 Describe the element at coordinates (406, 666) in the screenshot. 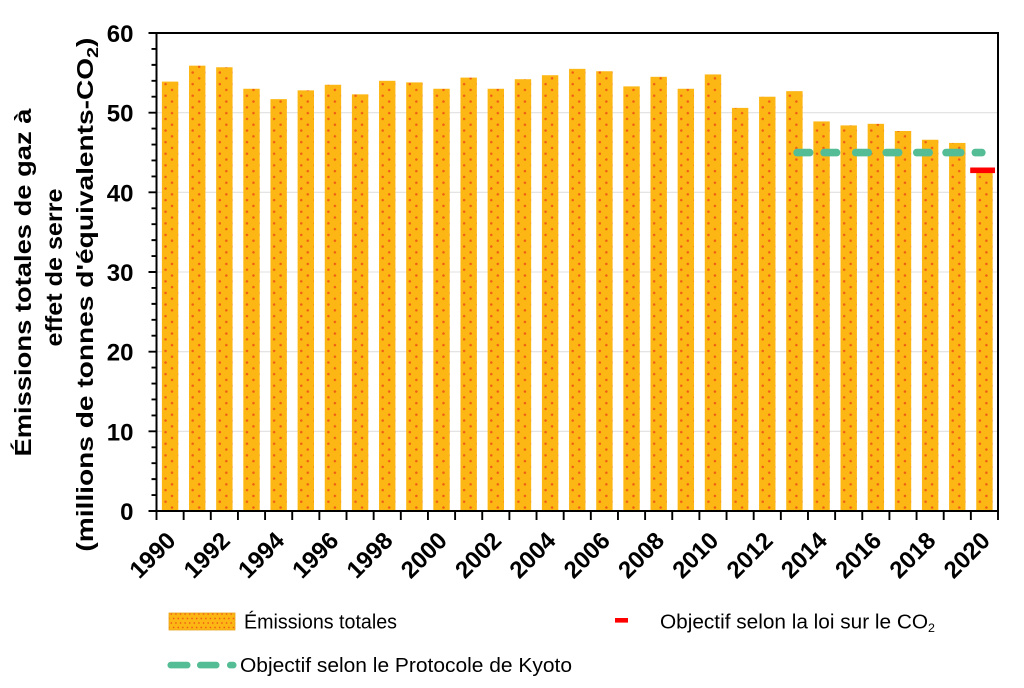

I see `svg-text:Objectif selon le Protocole de: Objectif selon le Protocole de Kyoto` at that location.